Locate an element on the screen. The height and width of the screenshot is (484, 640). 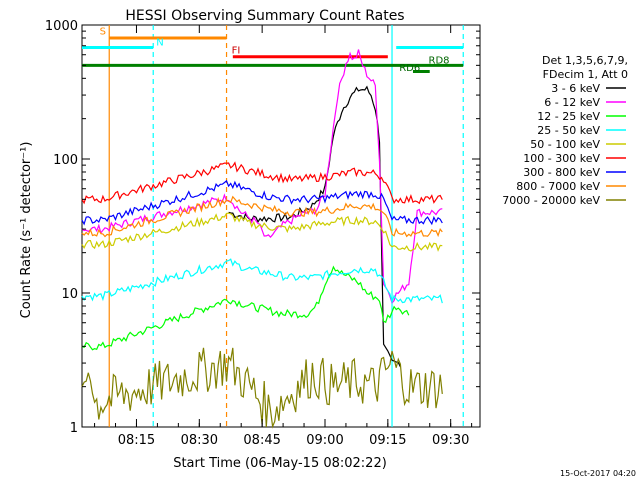
legend-entry-label: 50 - 100 keV is located at coordinates (565, 144).